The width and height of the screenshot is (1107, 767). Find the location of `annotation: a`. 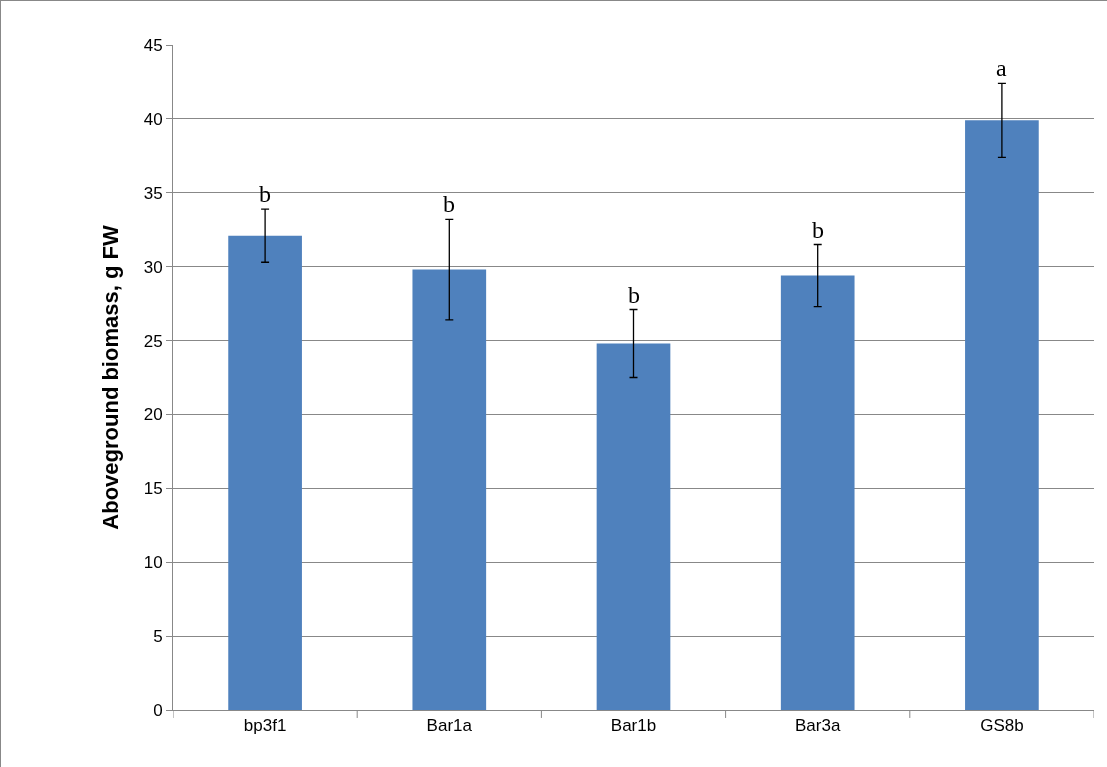

annotation: a is located at coordinates (1001, 68).